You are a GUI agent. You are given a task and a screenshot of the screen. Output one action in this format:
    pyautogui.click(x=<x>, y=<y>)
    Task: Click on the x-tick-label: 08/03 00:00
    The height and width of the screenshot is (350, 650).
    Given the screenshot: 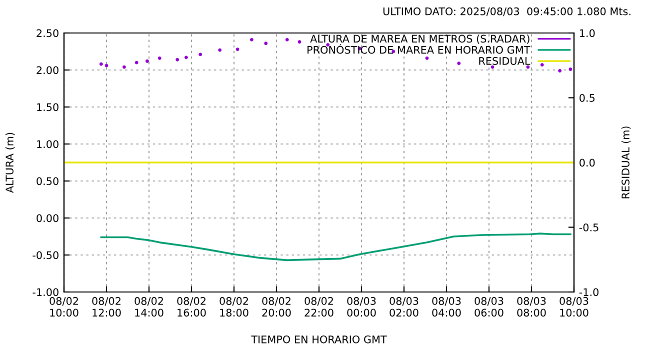 What is the action you would take?
    pyautogui.click(x=361, y=307)
    